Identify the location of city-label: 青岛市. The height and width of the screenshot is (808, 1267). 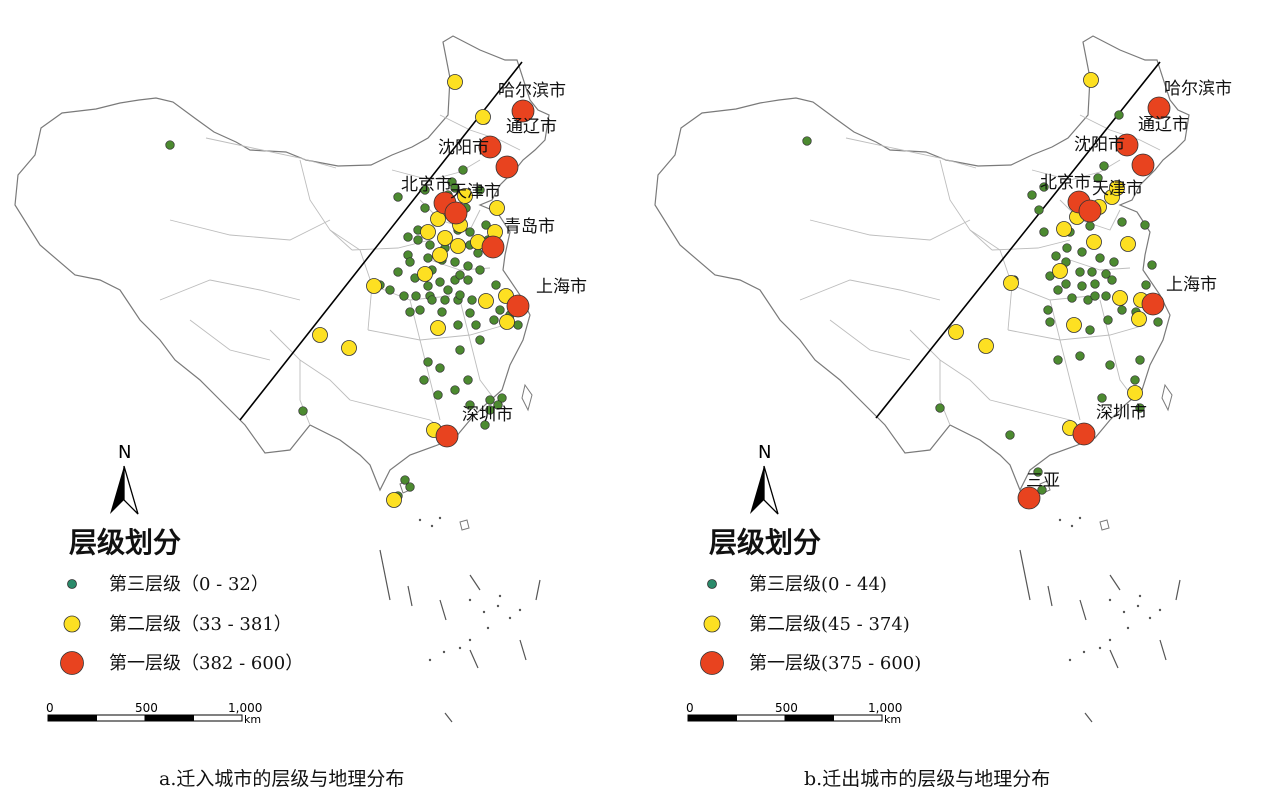
(529, 227).